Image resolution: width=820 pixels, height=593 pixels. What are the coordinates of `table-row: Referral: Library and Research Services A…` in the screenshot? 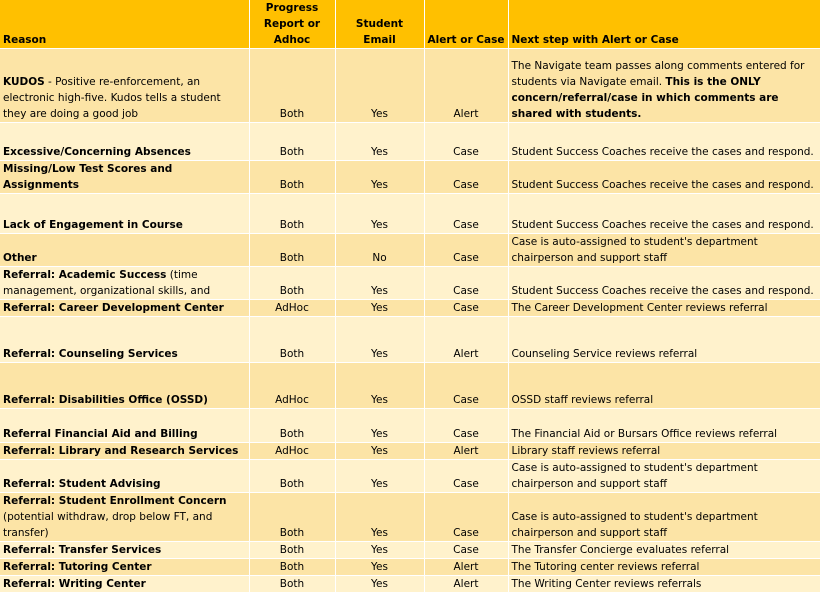 It's located at (410, 451).